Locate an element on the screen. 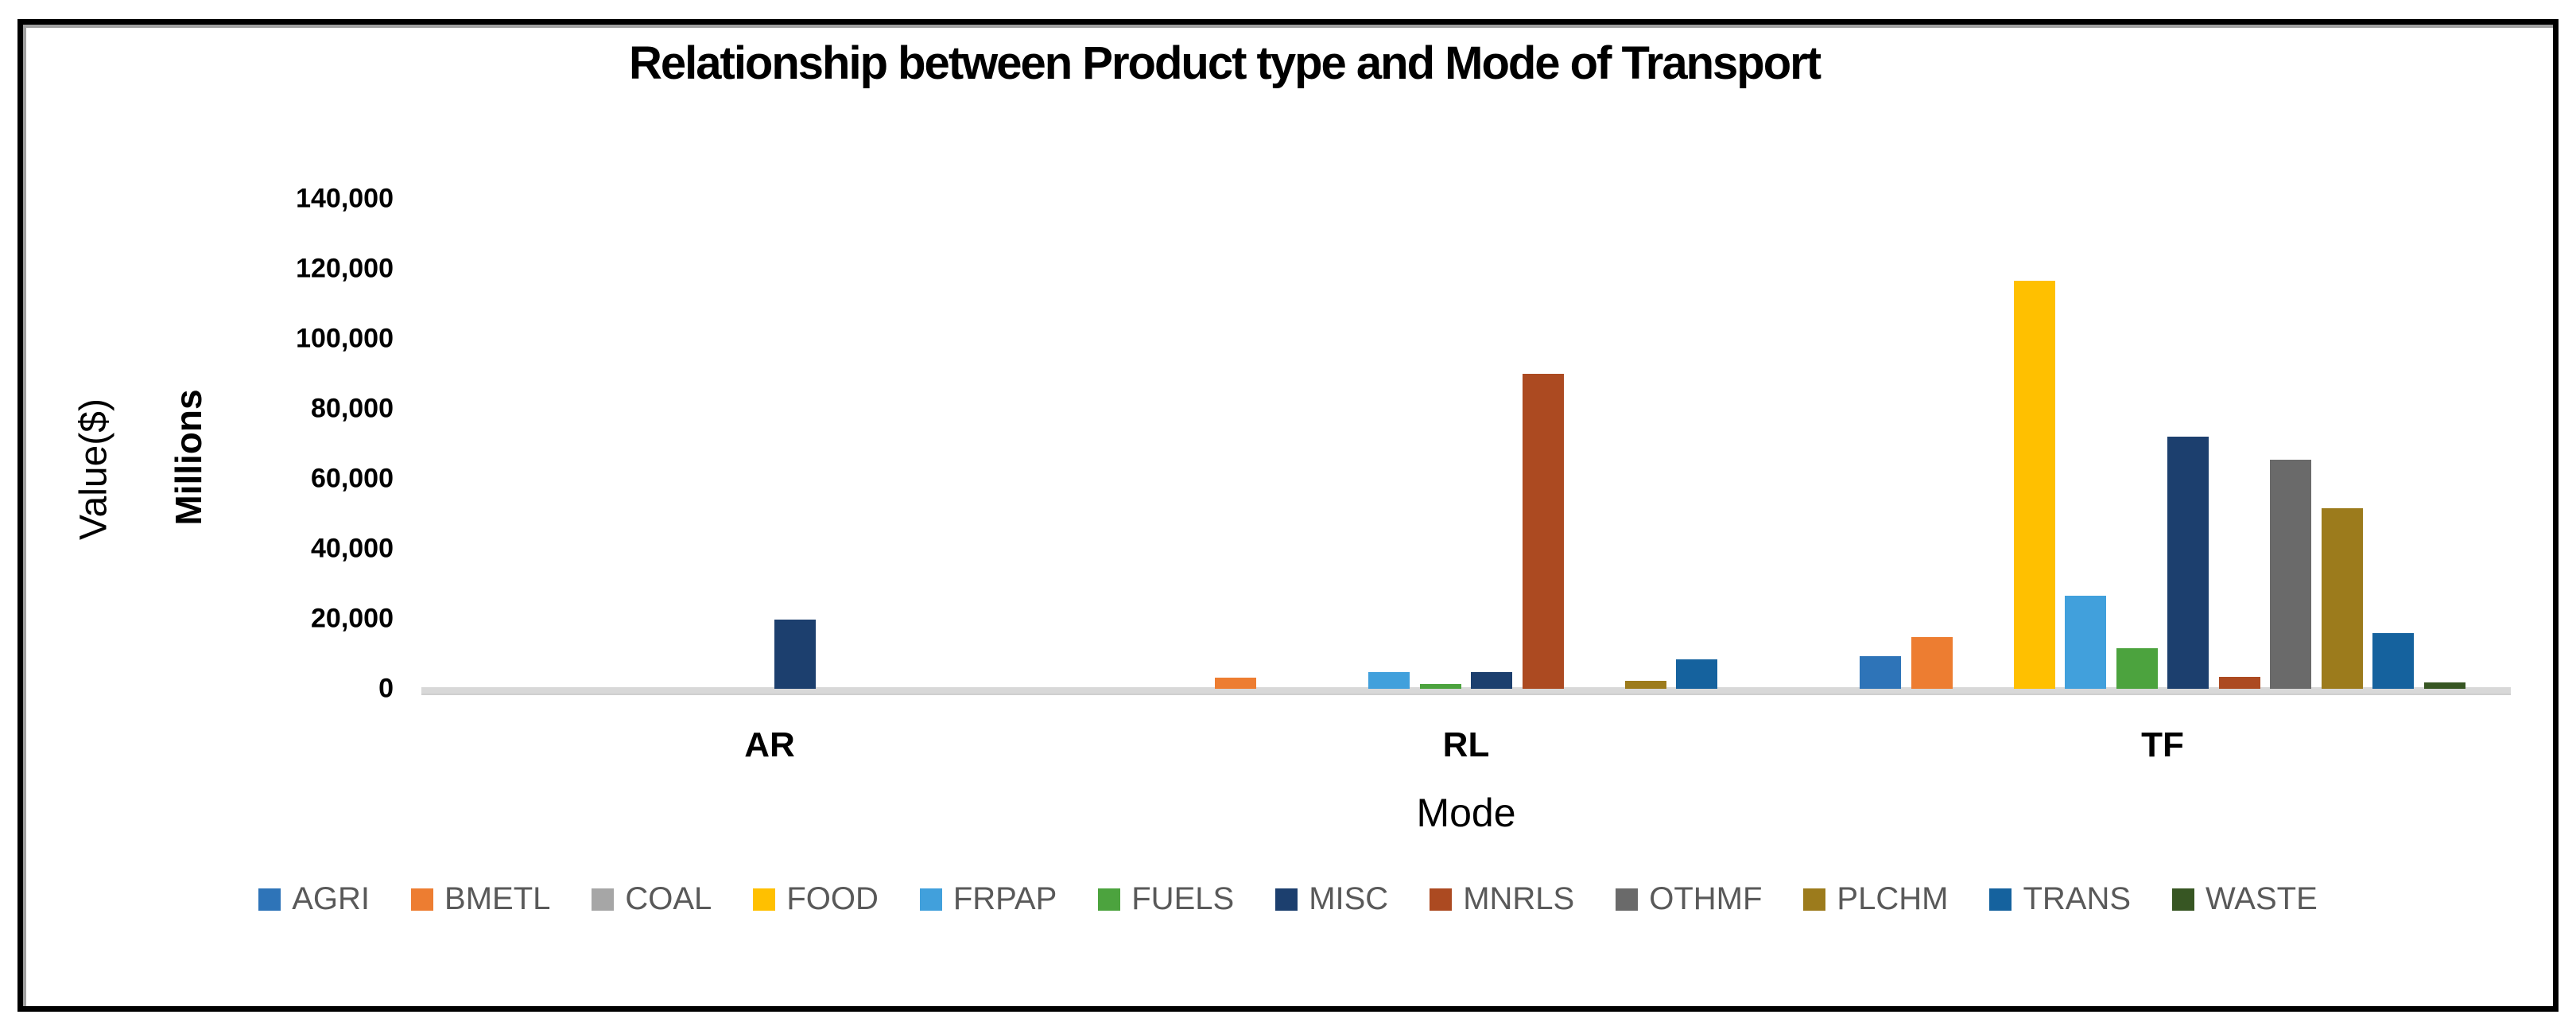 This screenshot has height=1030, width=2576. legend-label: FOOD is located at coordinates (833, 899).